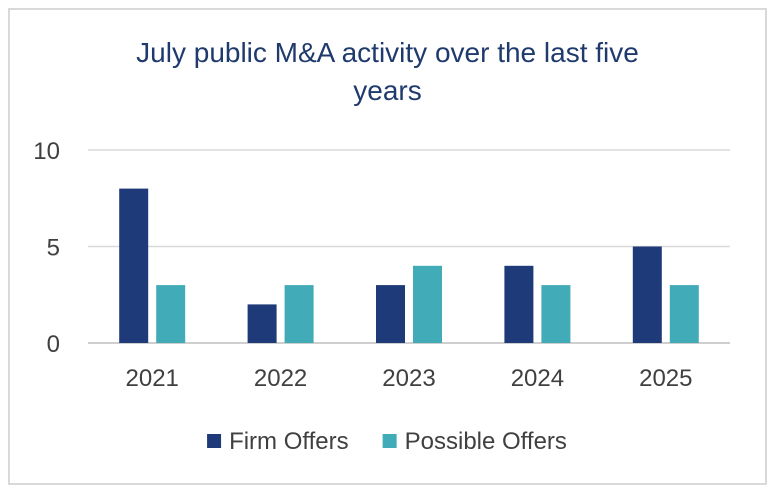 This screenshot has width=775, height=493. Describe the element at coordinates (289, 441) in the screenshot. I see `legend-label-firm-offers: Firm Offers` at that location.